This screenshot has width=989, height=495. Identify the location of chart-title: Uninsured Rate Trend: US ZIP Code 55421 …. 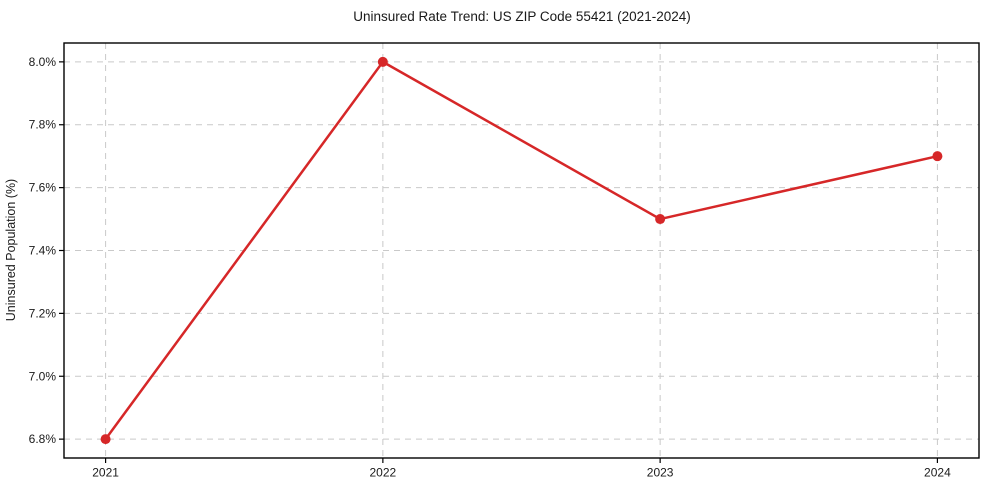
(521, 16).